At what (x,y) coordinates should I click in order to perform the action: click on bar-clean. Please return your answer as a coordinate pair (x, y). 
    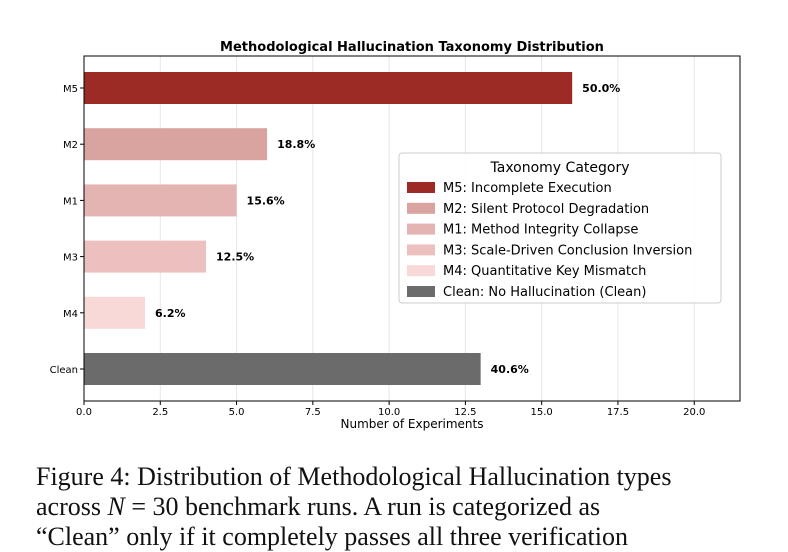
    Looking at the image, I should click on (282, 369).